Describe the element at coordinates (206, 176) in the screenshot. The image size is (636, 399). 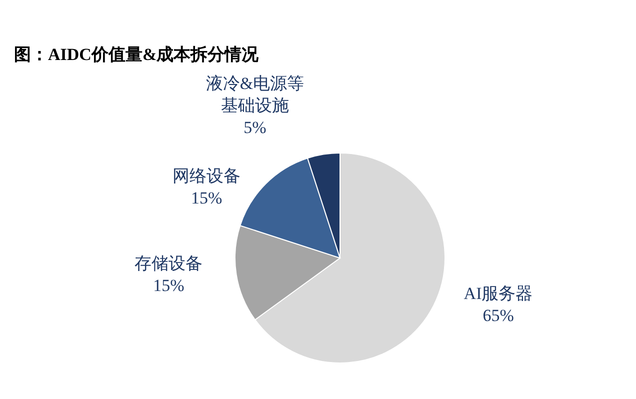
I see `slice-label: 网络设备` at that location.